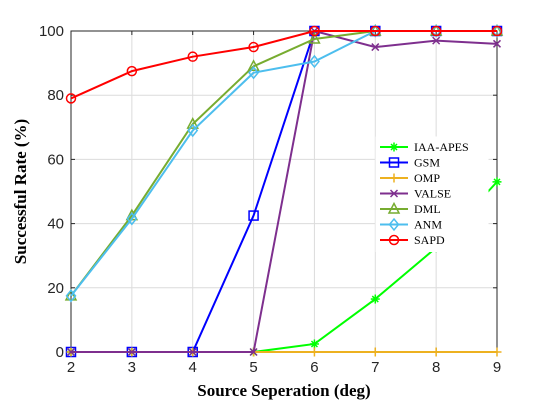  I want to click on legend-label: SAPD, so click(429, 240).